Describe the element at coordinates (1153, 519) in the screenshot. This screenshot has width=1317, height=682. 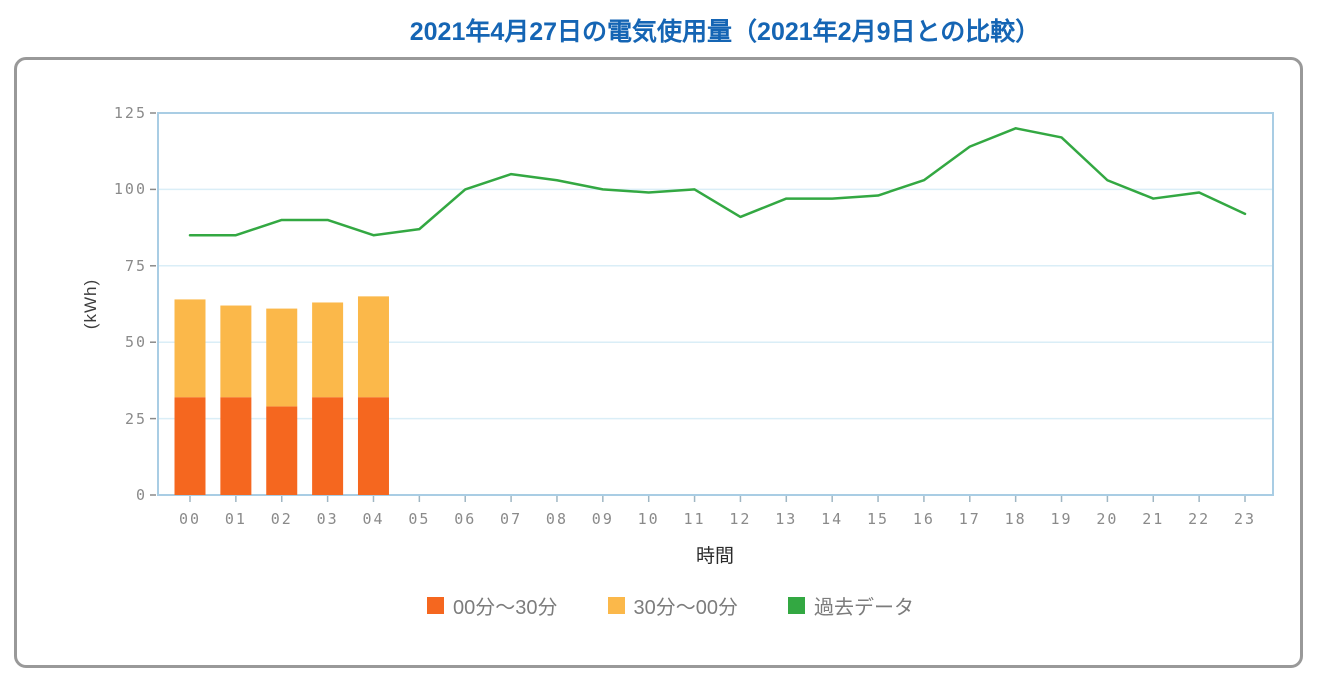
I see `x-tick-label-21: 21` at that location.